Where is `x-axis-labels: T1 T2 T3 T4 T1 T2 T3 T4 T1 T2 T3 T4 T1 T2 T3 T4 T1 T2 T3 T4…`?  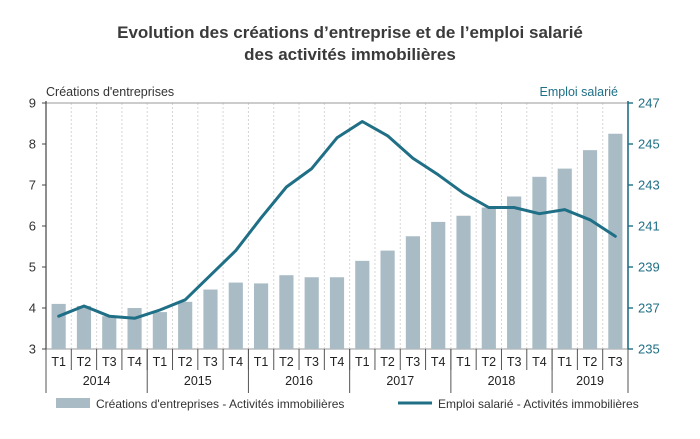 x-axis-labels: T1 T2 T3 T4 T1 T2 T3 T4 T1 T2 T3 T4 T1 T2 T3 T4 T1 T2 T3 T4… is located at coordinates (337, 371).